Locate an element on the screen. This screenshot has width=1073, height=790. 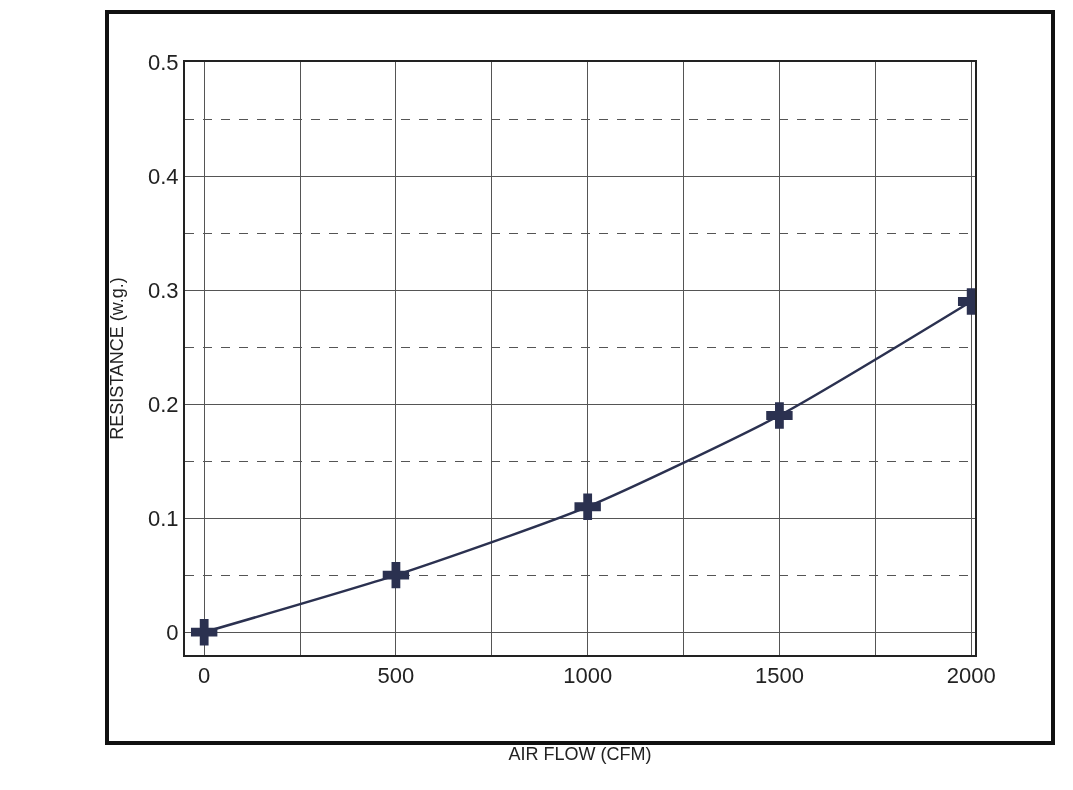
y-tick-label: 0.2 is located at coordinates (163, 404).